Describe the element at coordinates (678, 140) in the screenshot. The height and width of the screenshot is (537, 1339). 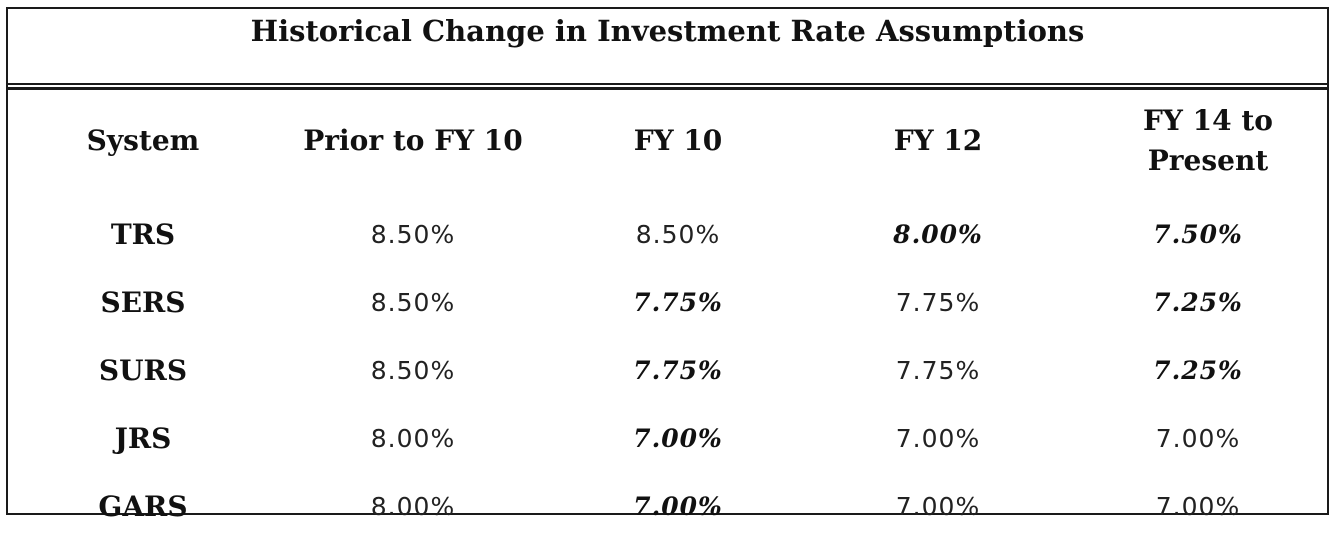
I see `header-fy10: FY 10` at that location.